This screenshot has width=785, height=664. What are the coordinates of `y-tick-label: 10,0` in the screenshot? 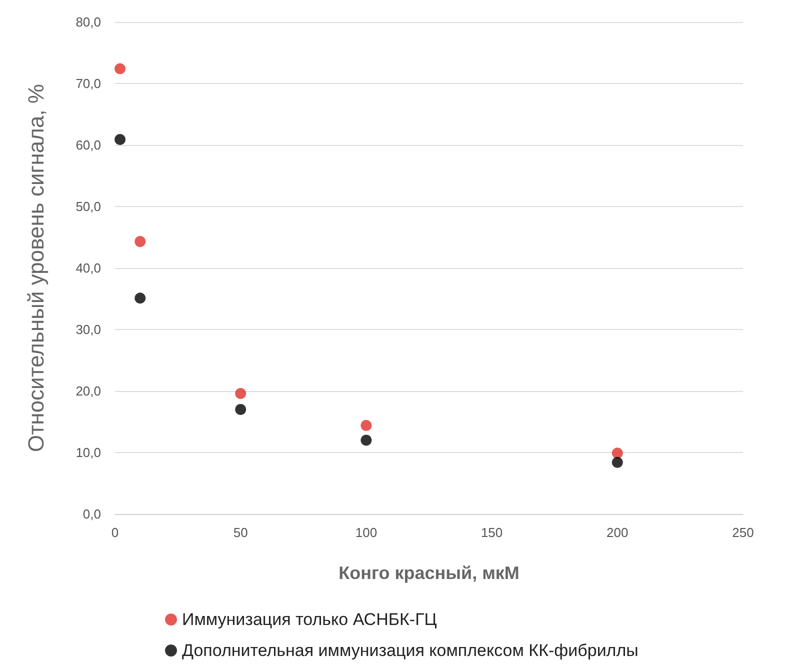 It's located at (88, 452).